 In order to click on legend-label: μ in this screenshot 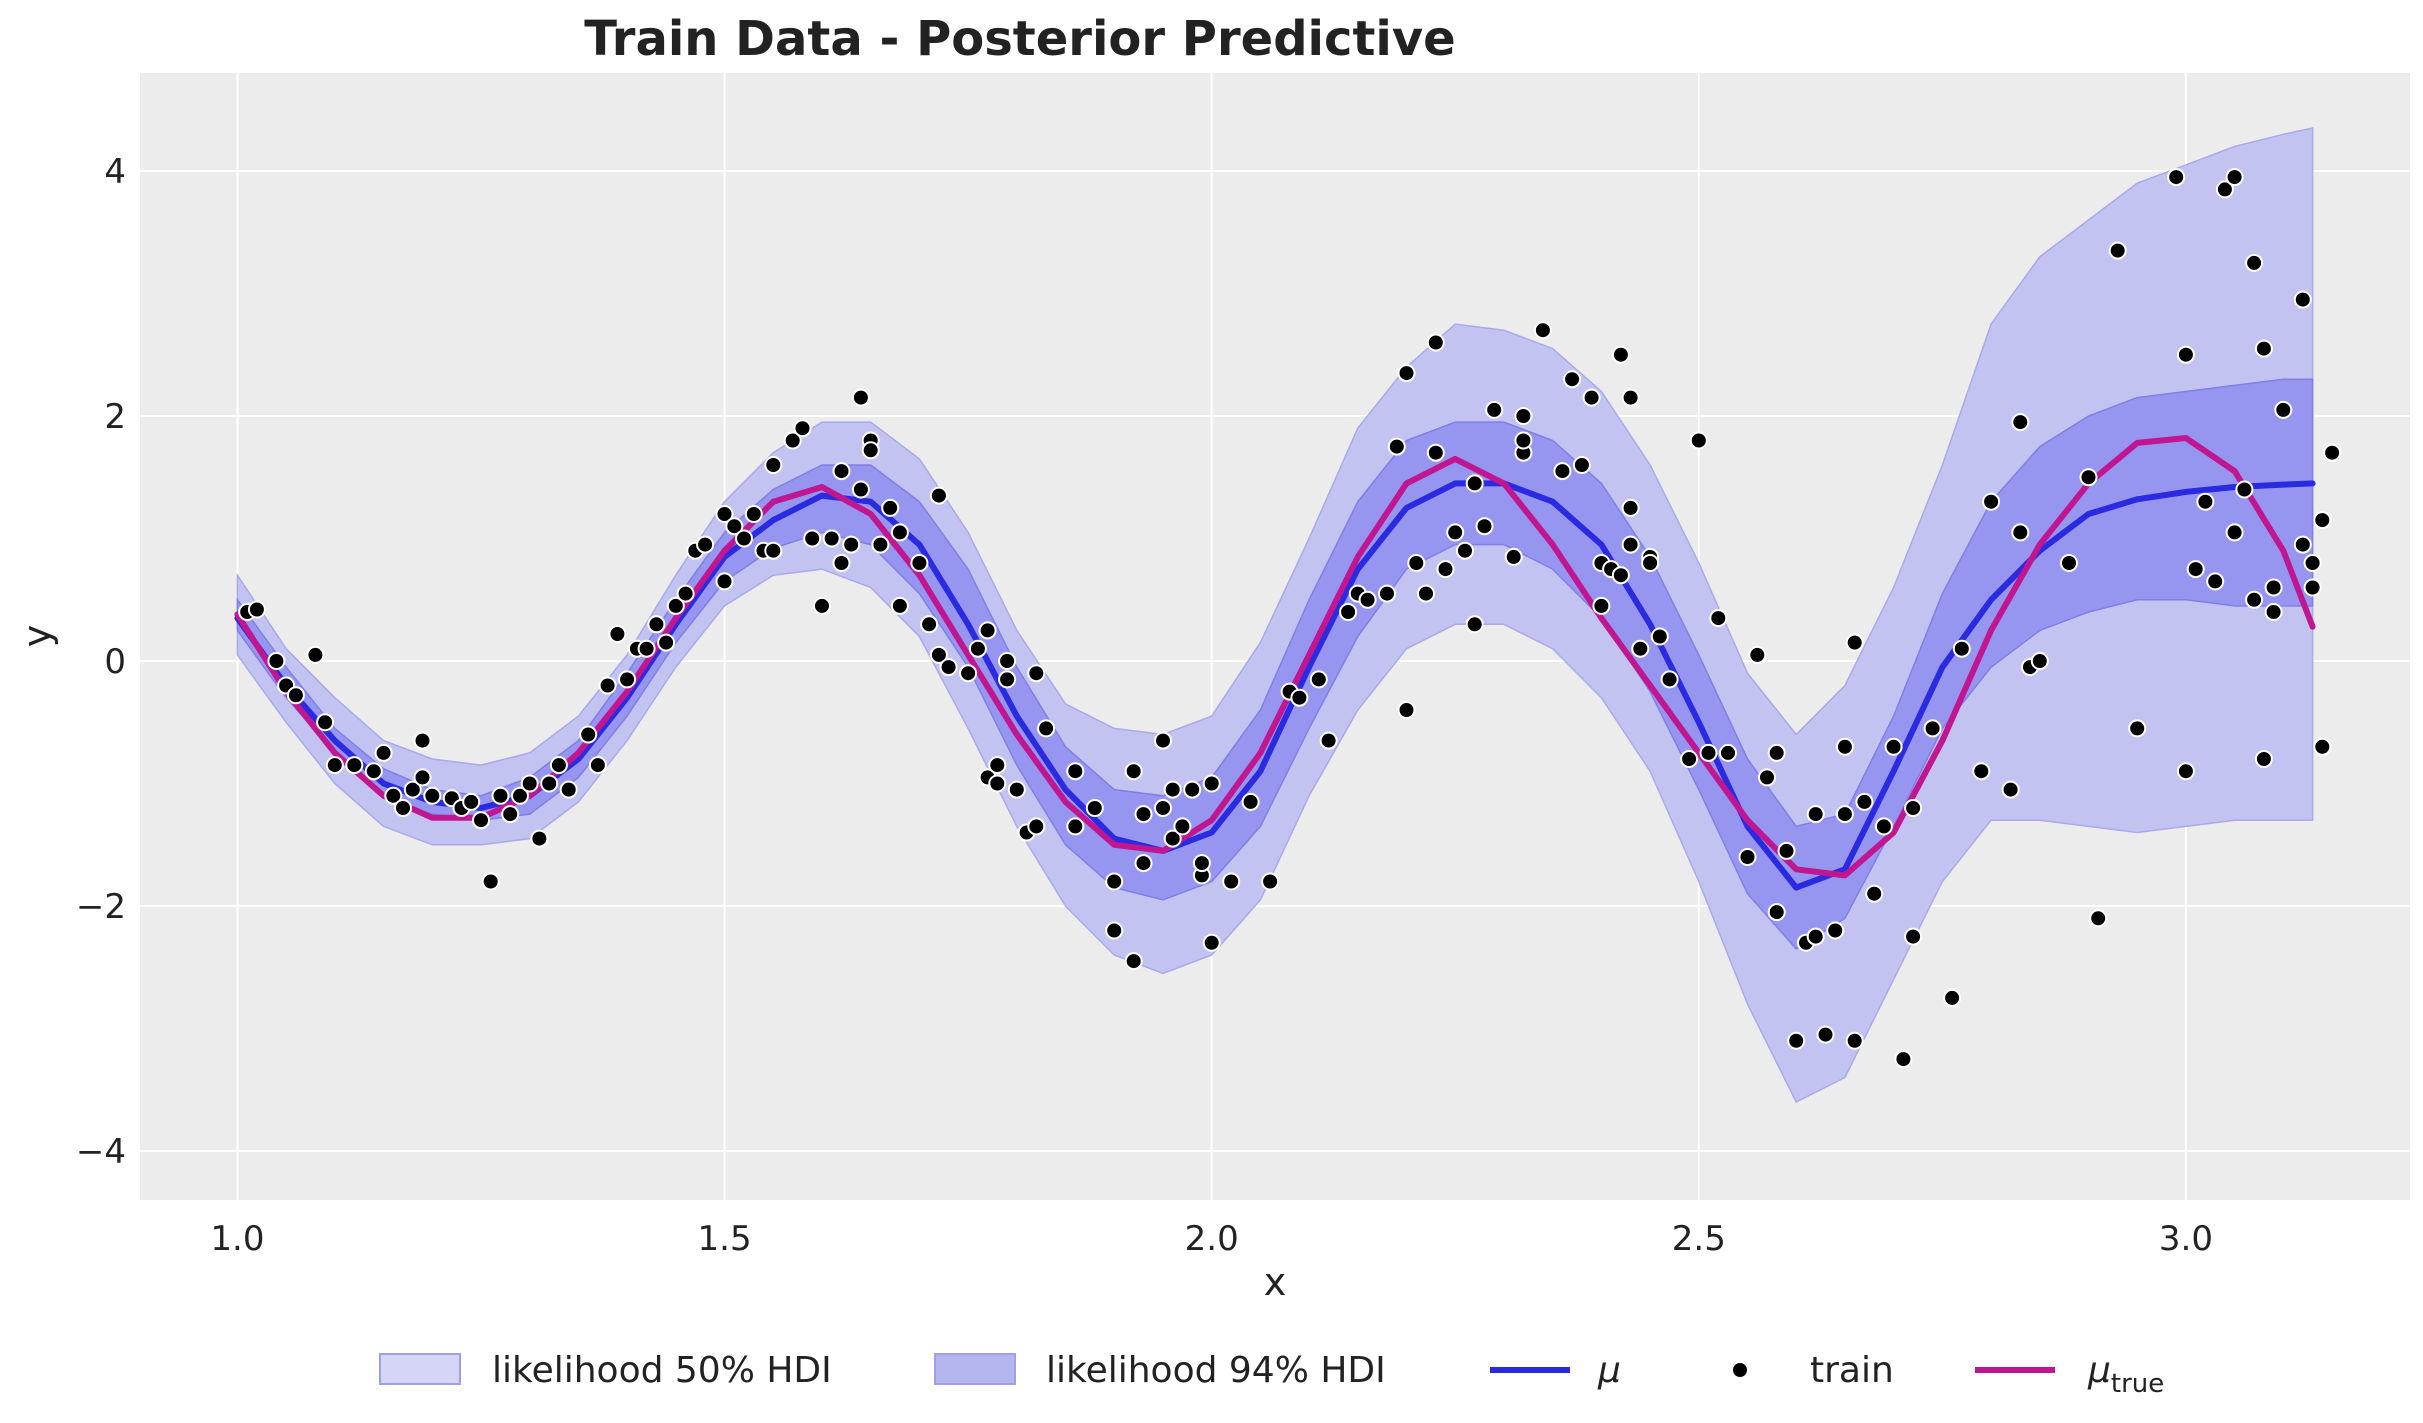, I will do `click(1609, 1370)`.